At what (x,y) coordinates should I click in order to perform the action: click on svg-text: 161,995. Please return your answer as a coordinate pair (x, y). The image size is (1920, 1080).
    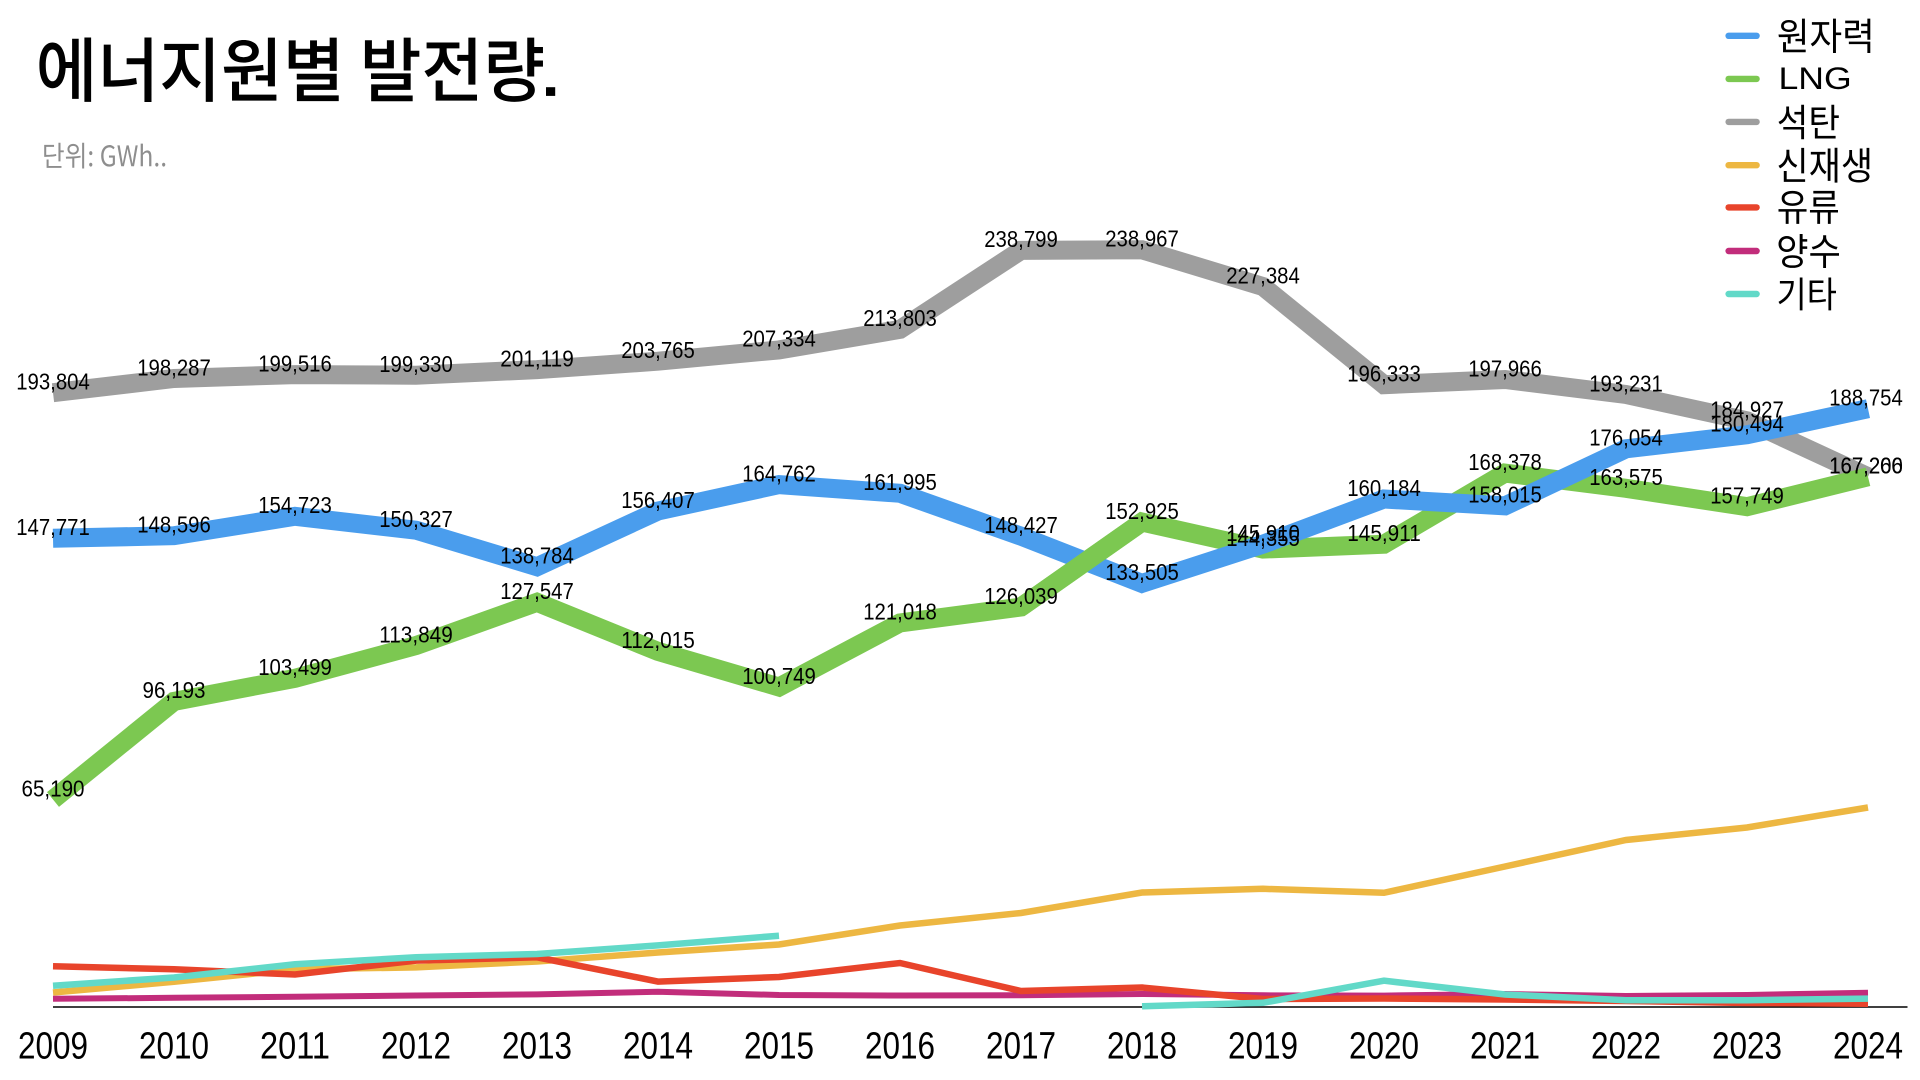
    Looking at the image, I should click on (900, 482).